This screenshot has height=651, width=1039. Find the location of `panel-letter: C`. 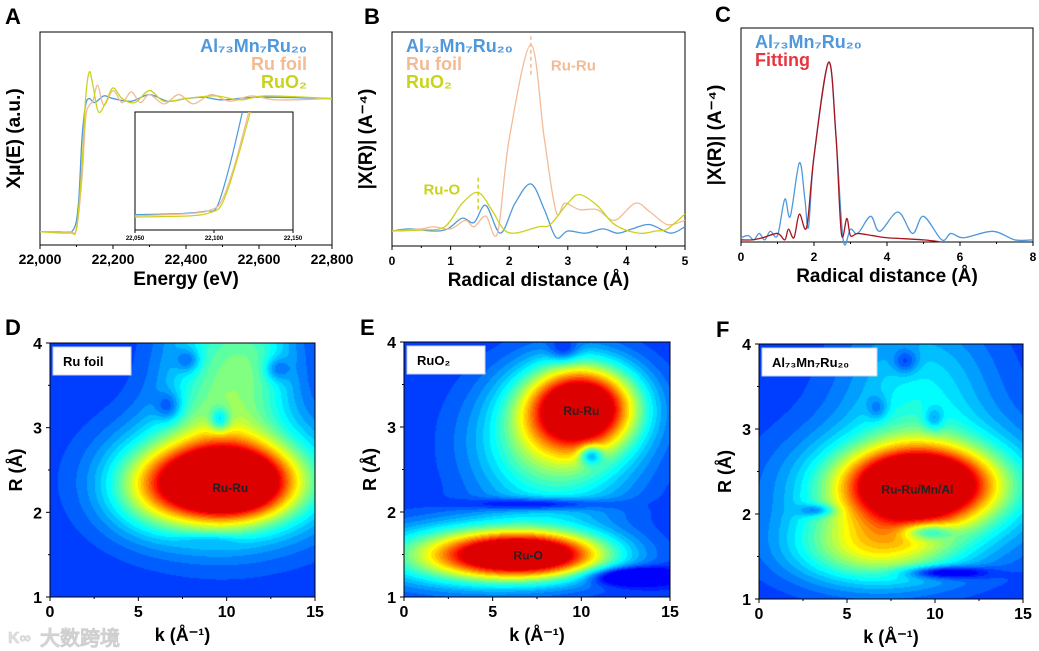

panel-letter: C is located at coordinates (723, 14).